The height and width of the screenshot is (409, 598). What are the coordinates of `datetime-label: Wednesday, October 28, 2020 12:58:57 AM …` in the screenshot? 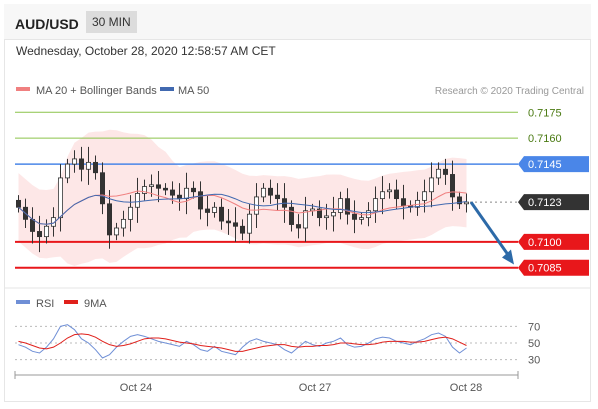 It's located at (146, 51).